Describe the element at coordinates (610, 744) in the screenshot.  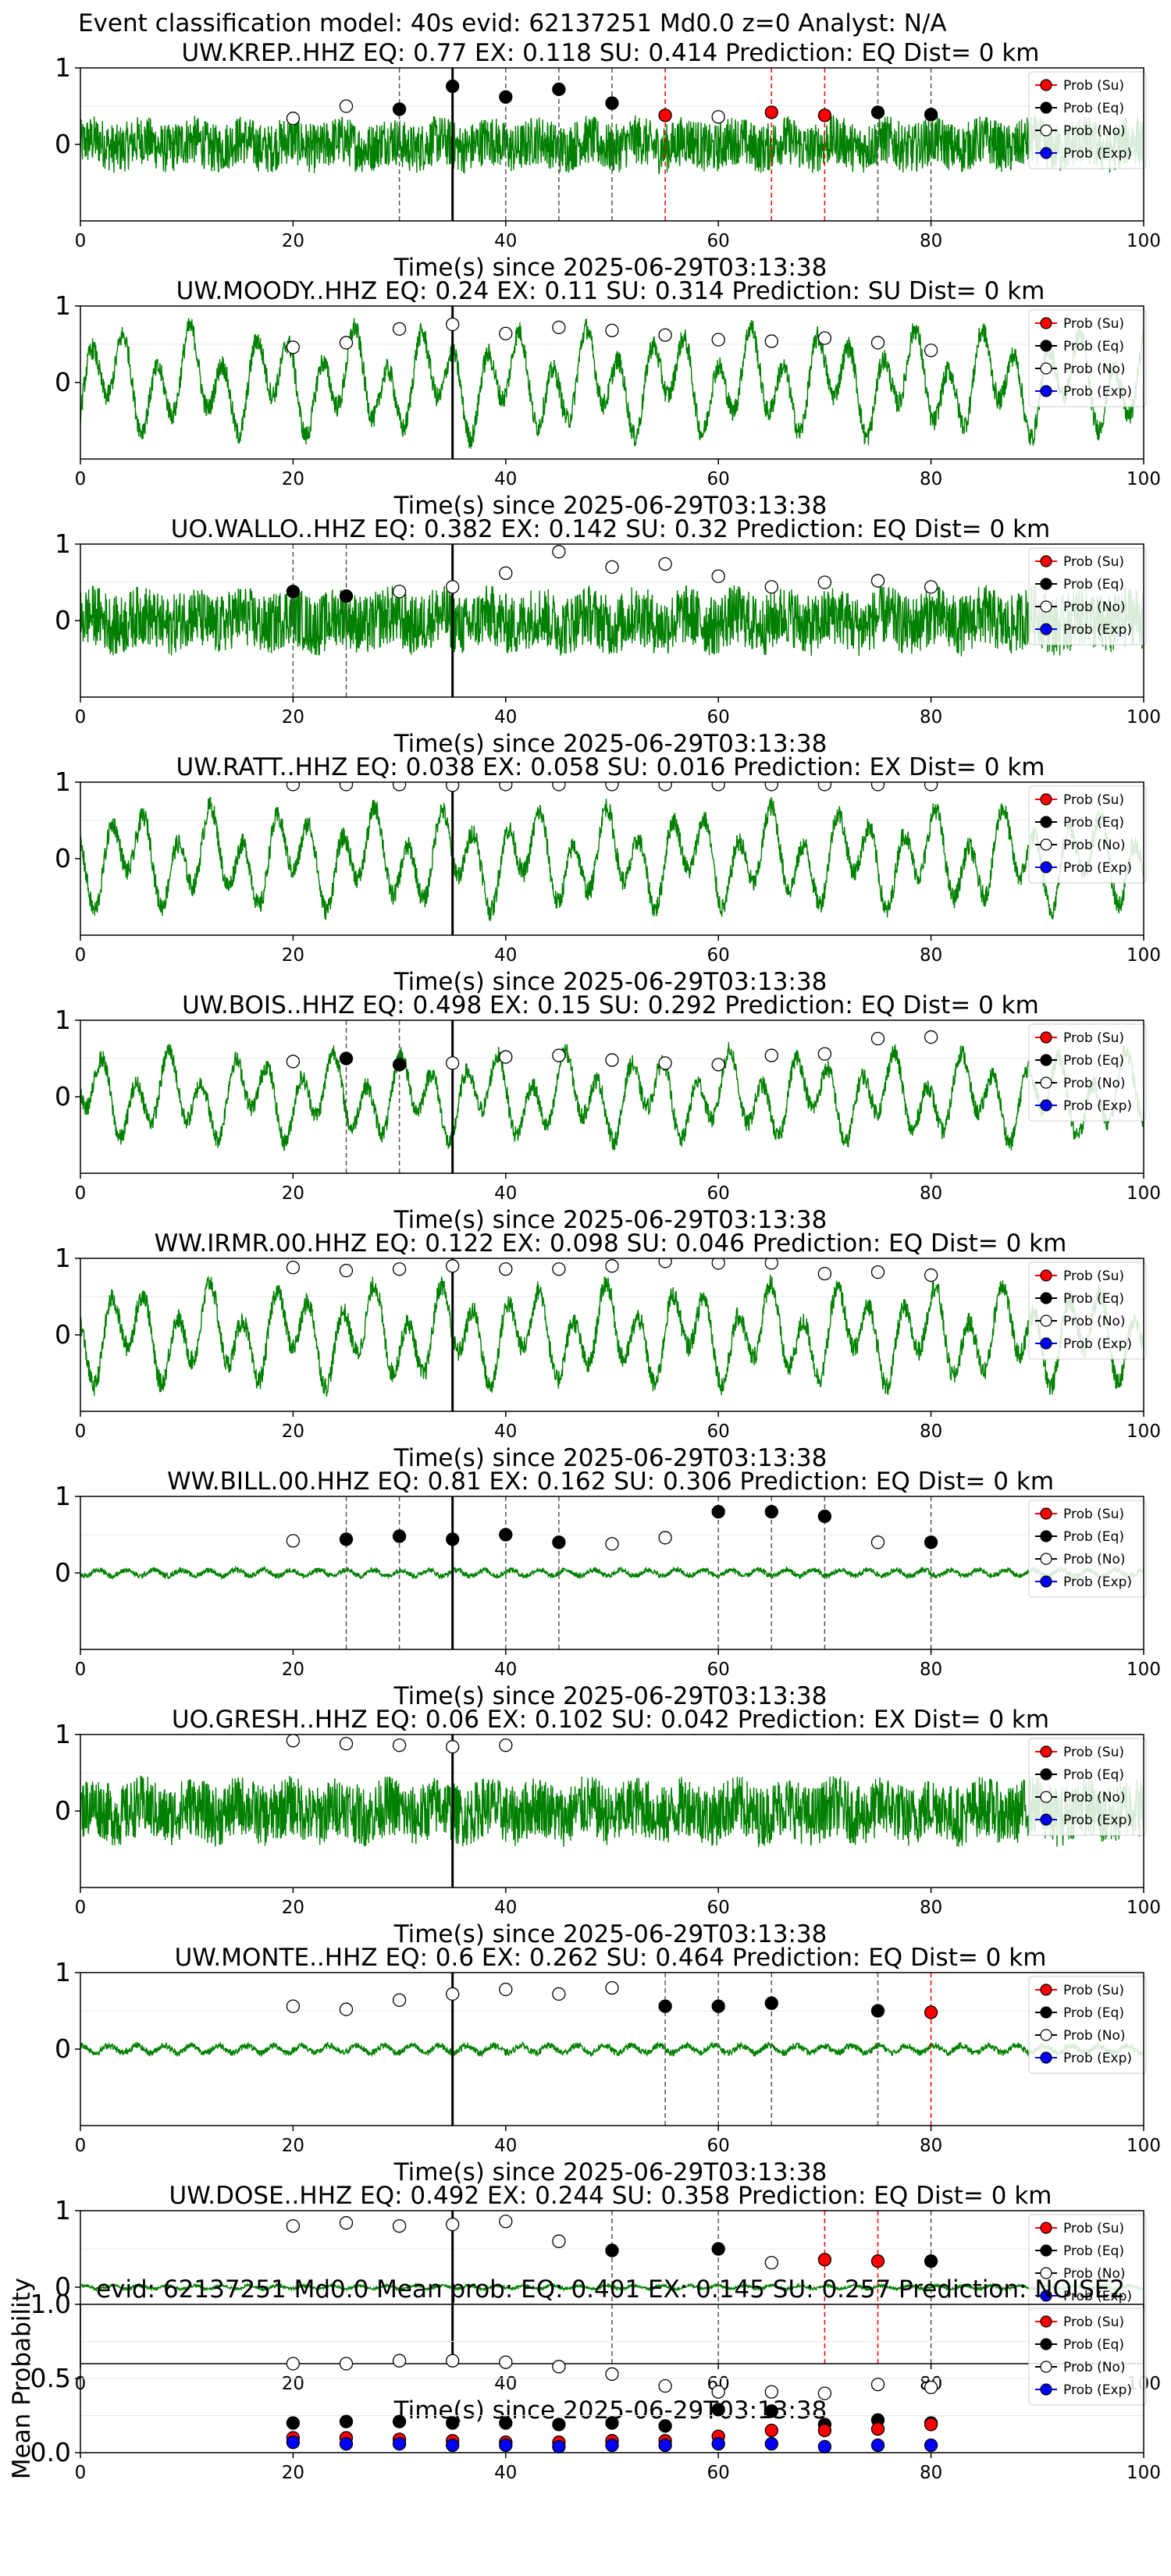
I see `x-axis-label: Time(s) since 2025-06-29T03:13:38` at that location.